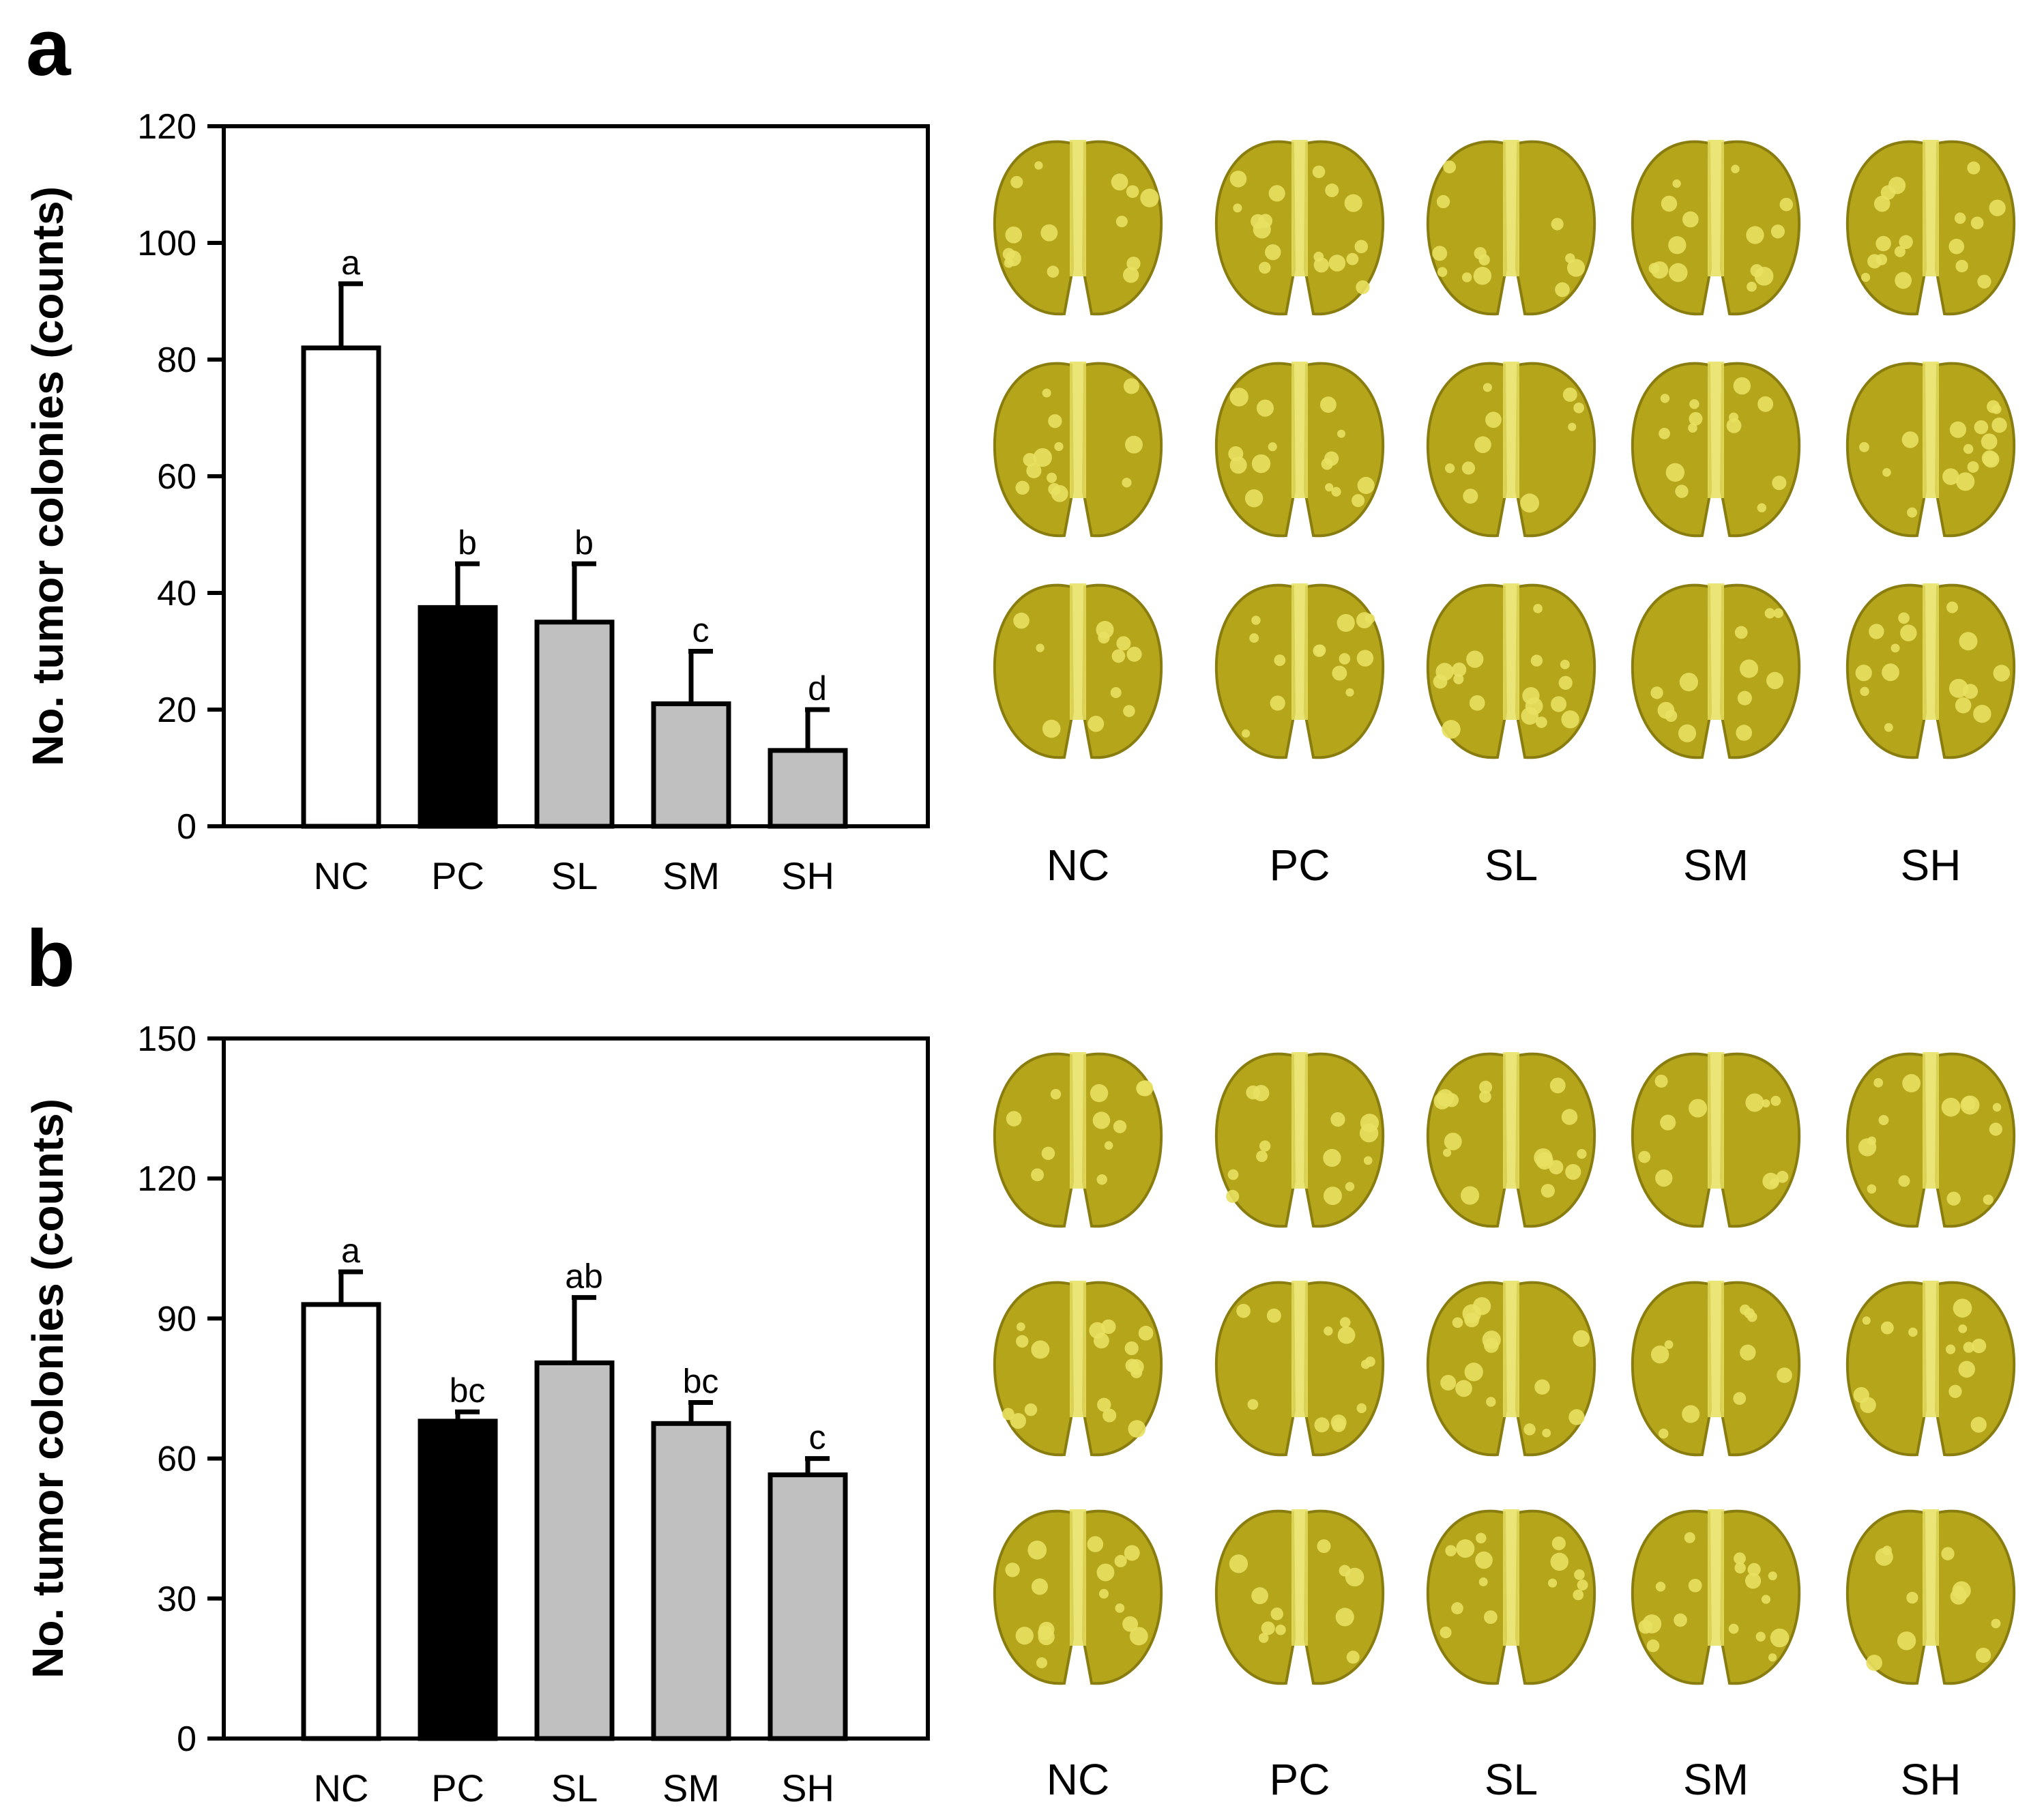 The height and width of the screenshot is (1817, 2044). Describe the element at coordinates (166, 1039) in the screenshot. I see `y-tick-label: 150` at that location.